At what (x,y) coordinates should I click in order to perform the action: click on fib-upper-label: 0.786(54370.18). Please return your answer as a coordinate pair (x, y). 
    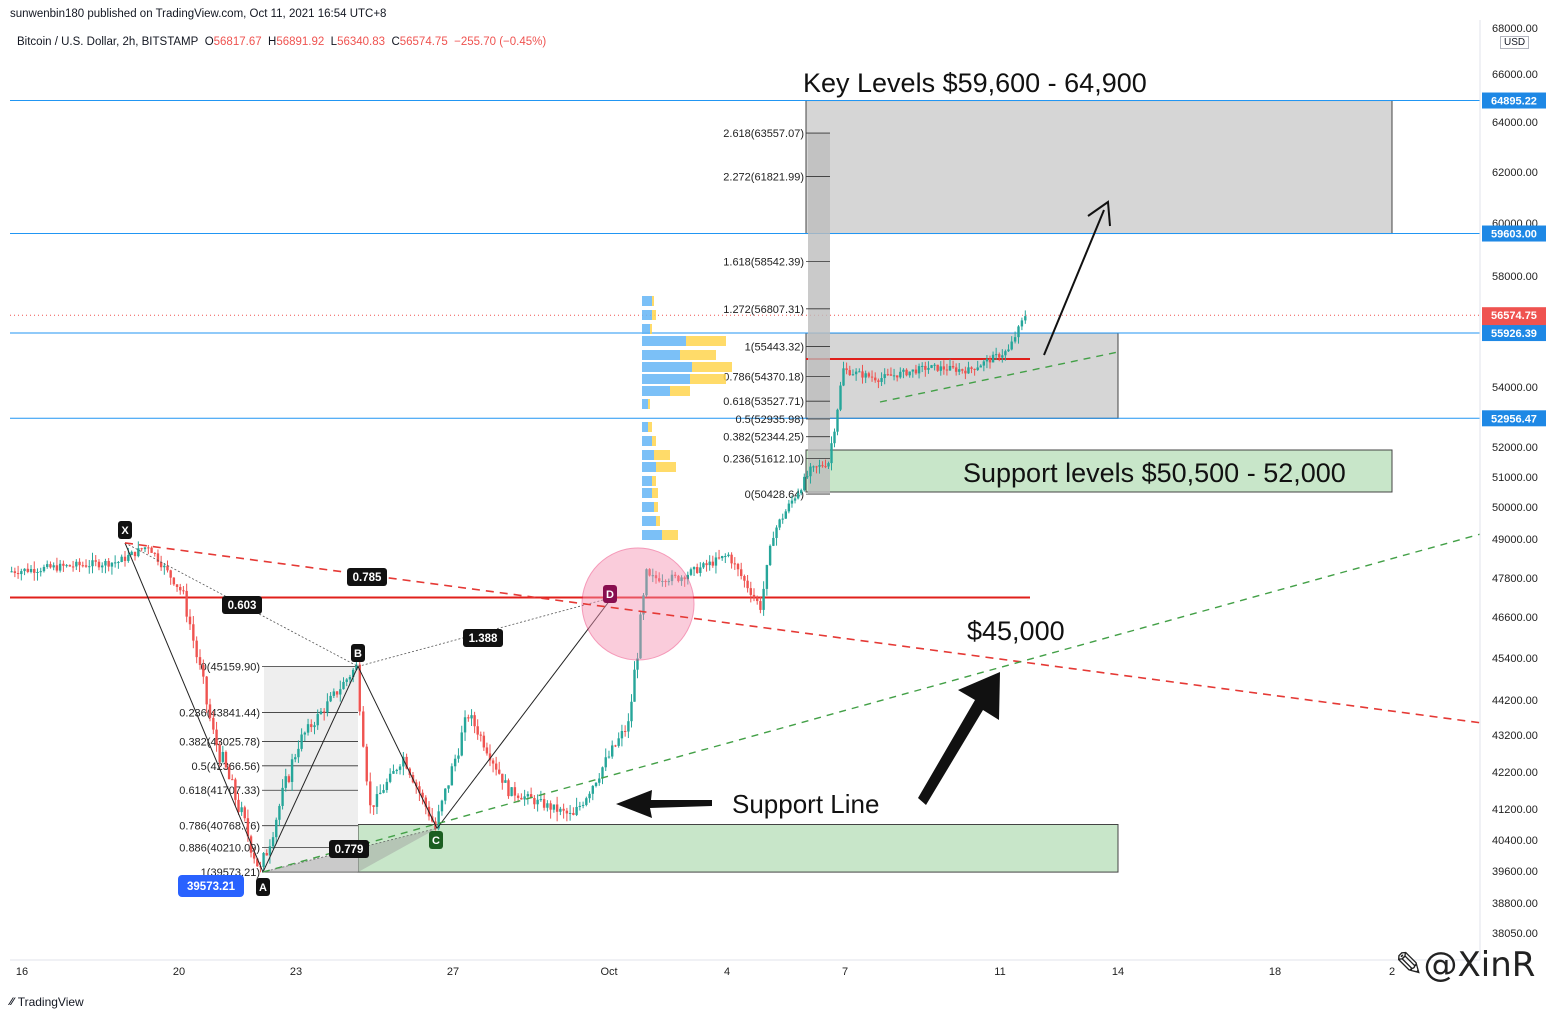
    Looking at the image, I should click on (763, 378).